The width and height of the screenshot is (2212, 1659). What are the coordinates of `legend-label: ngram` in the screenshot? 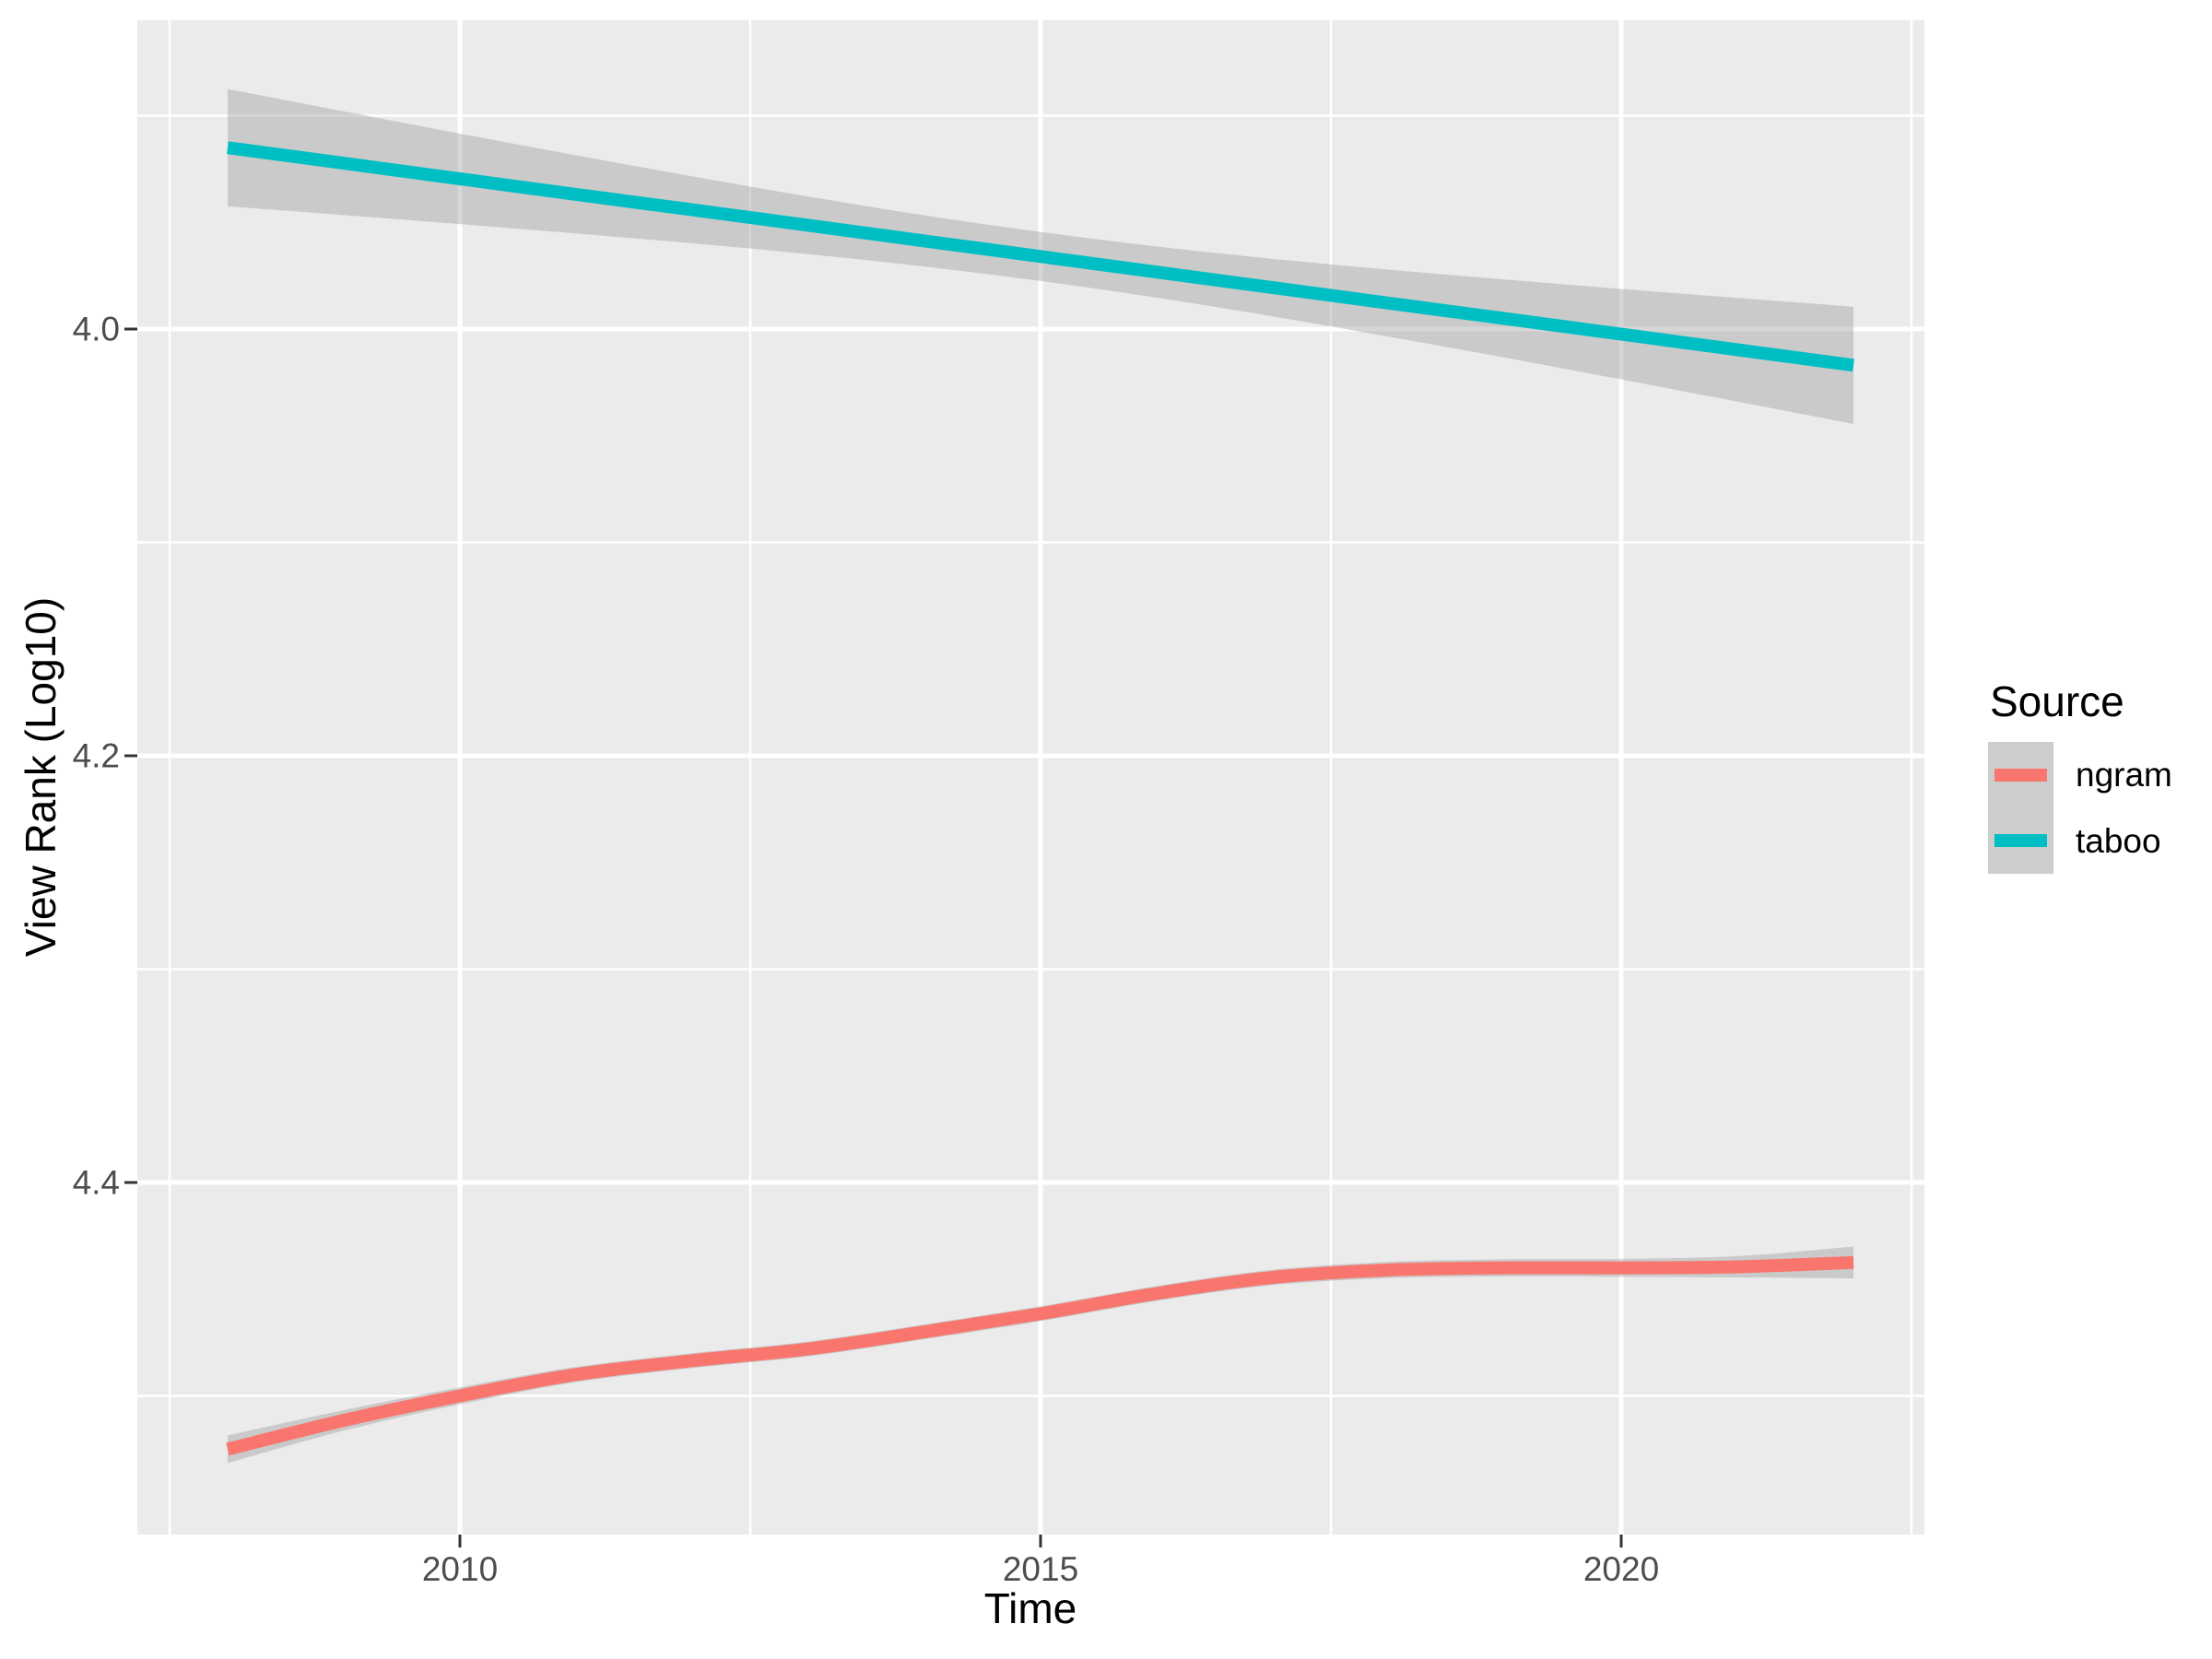 It's located at (2124, 775).